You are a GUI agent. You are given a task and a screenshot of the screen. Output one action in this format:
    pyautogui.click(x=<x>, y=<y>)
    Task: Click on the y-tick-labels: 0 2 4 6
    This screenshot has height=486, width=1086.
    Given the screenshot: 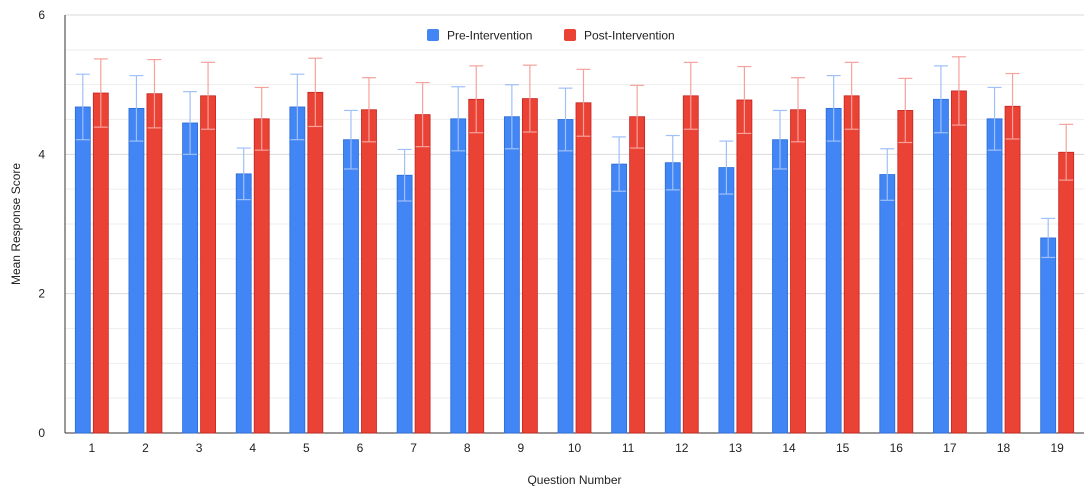 What is the action you would take?
    pyautogui.click(x=41, y=224)
    